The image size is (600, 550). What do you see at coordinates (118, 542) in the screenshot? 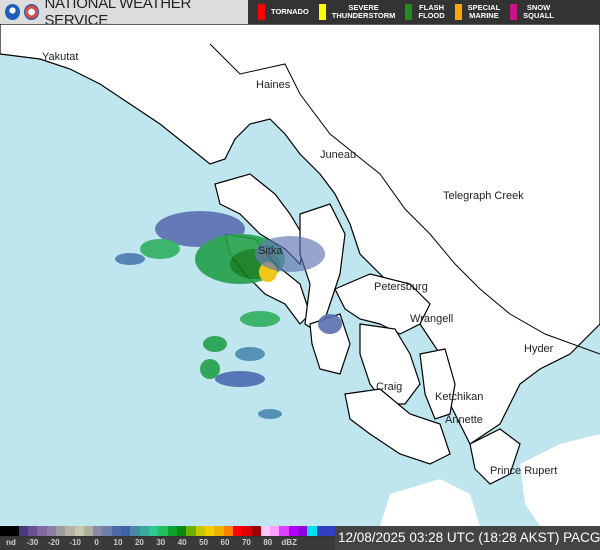
I see `scale-label: 10` at bounding box center [118, 542].